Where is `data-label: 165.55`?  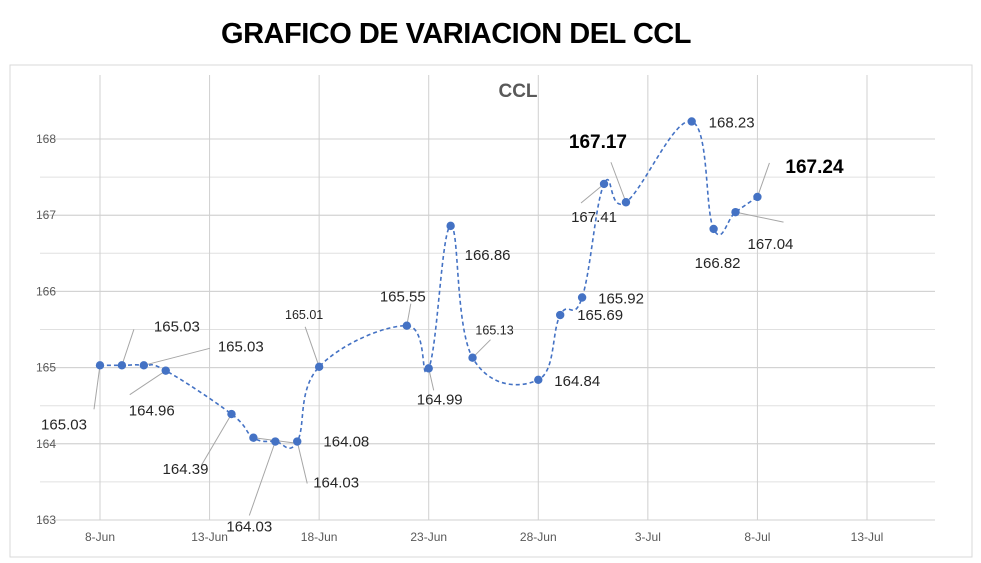
data-label: 165.55 is located at coordinates (403, 297).